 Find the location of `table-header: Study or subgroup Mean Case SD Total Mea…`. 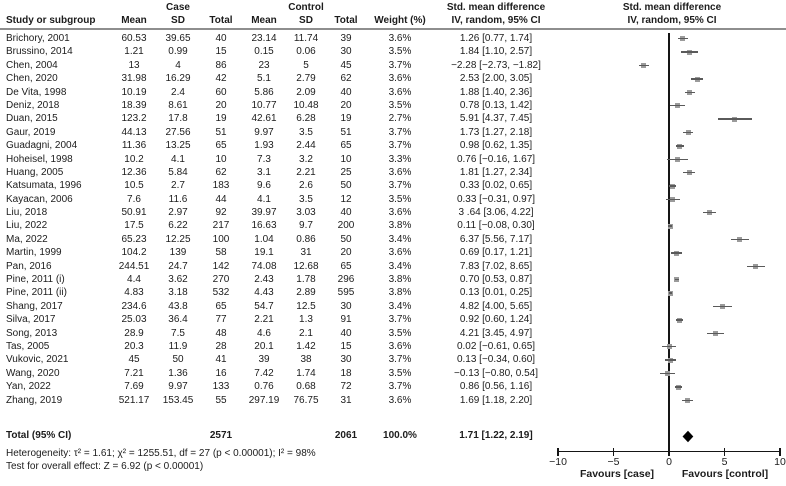

table-header: Study or subgroup Mean Case SD Total Mea… is located at coordinates (393, 15).